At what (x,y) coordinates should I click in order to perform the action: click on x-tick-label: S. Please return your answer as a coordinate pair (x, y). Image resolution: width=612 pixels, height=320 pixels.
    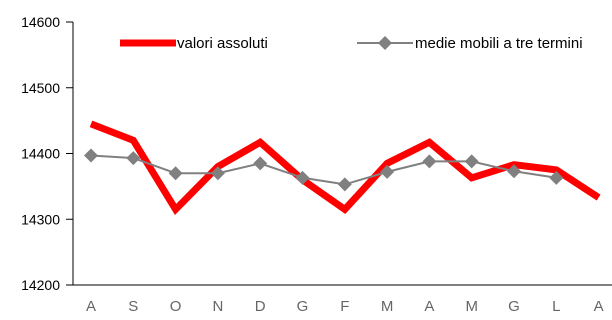
    Looking at the image, I should click on (133, 306).